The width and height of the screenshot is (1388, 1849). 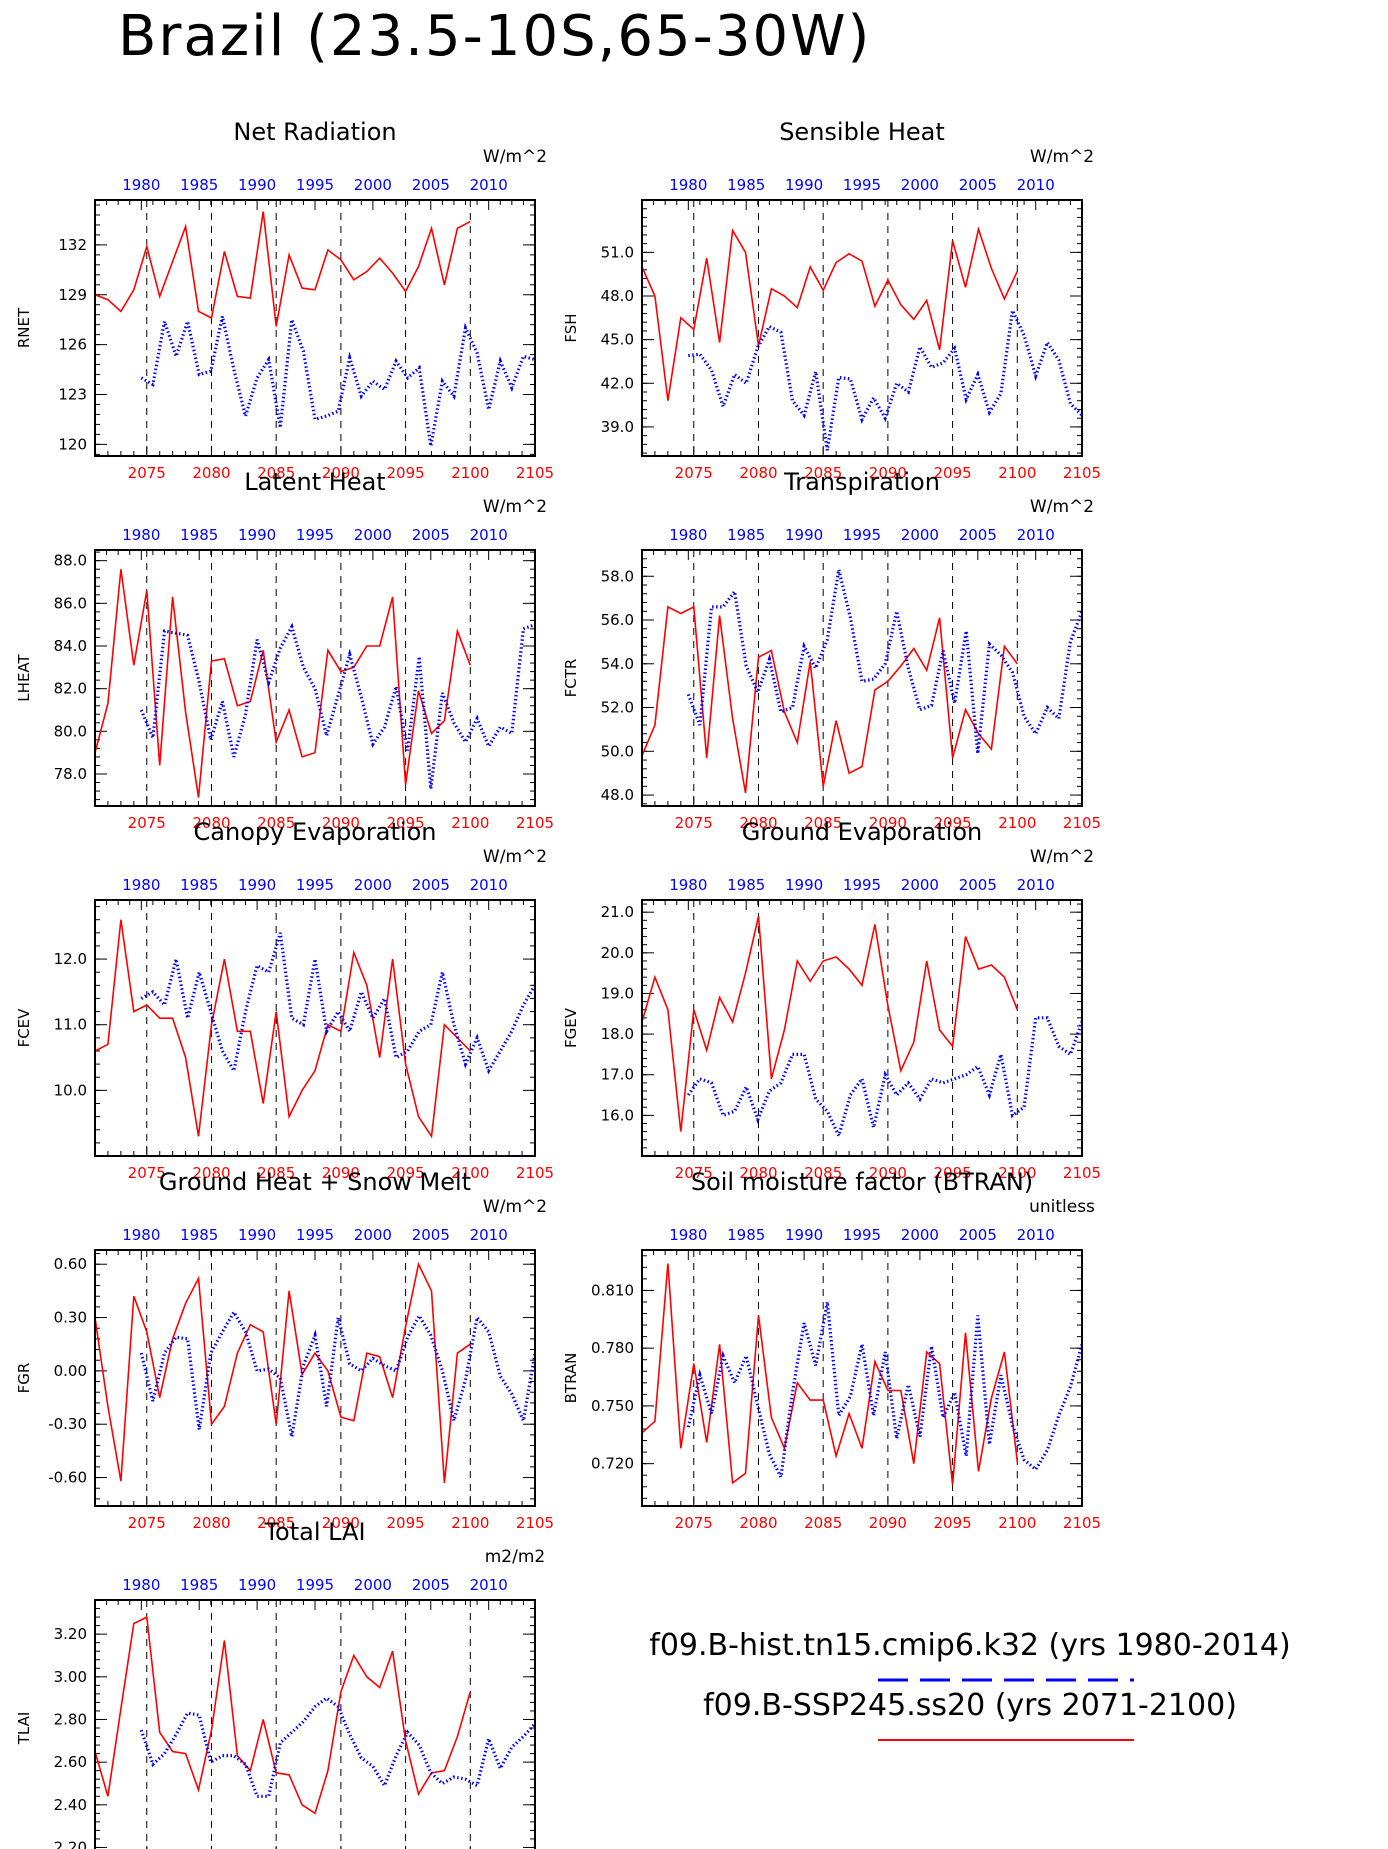 I want to click on legend-ssp-label: f09.B-SSP245.ss20 (yrs 2071-2100), so click(x=970, y=1705).